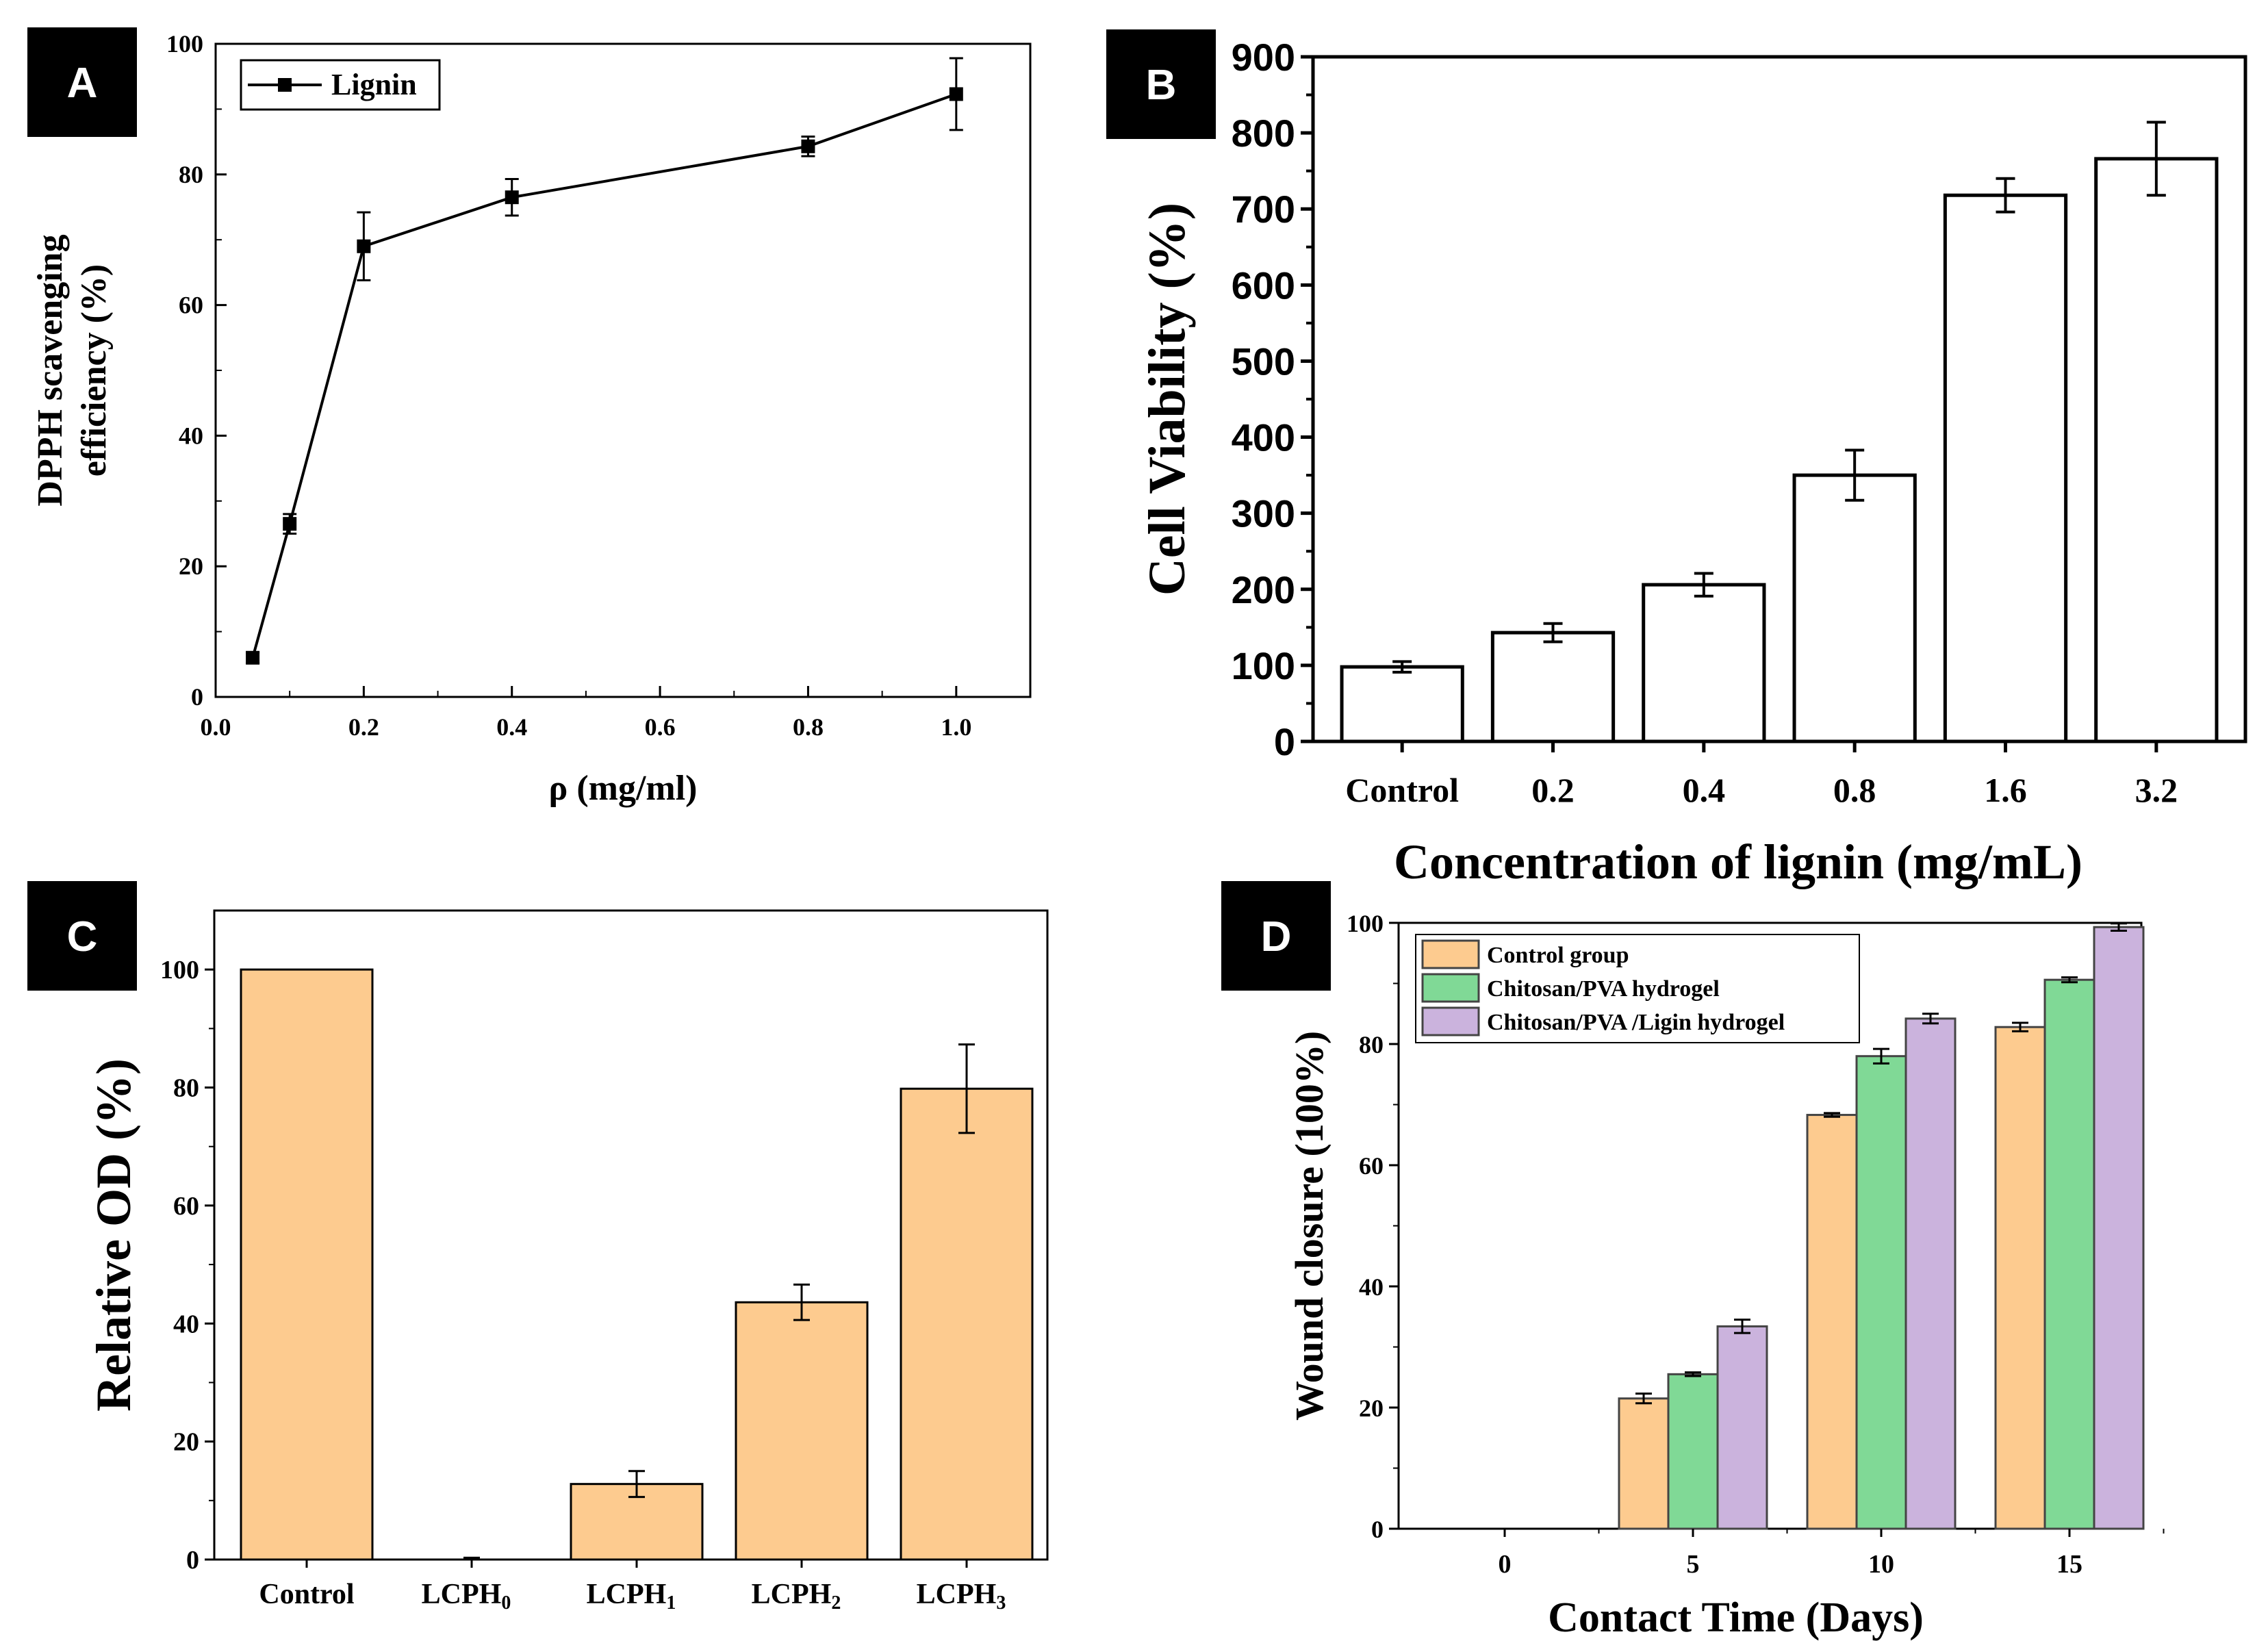 The width and height of the screenshot is (2268, 1641). I want to click on x-tick-label-a: 0.6, so click(660, 727).